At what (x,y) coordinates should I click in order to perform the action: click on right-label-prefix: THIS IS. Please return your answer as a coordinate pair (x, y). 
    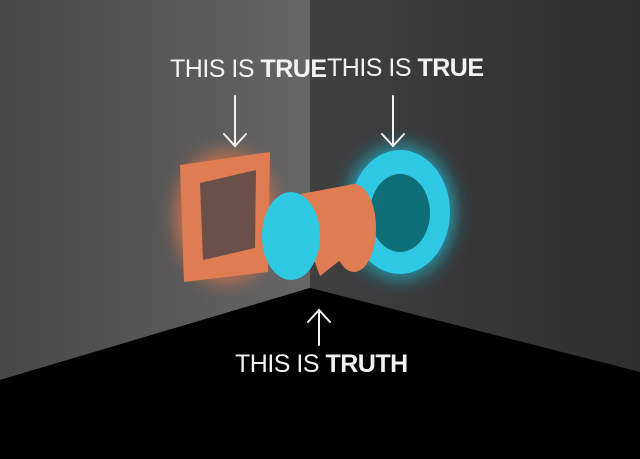
    Looking at the image, I should click on (372, 68).